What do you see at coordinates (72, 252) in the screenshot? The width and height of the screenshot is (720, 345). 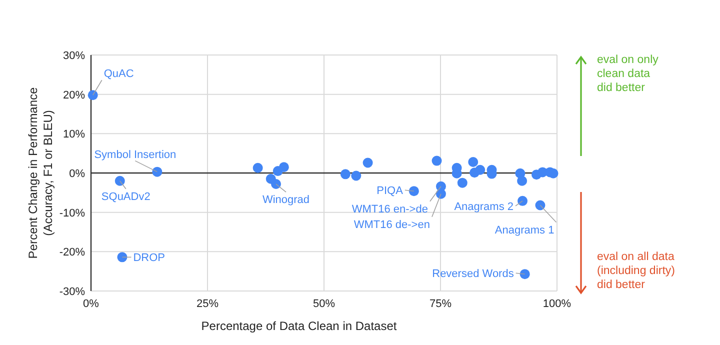 I see `y-tick-label: -20%` at bounding box center [72, 252].